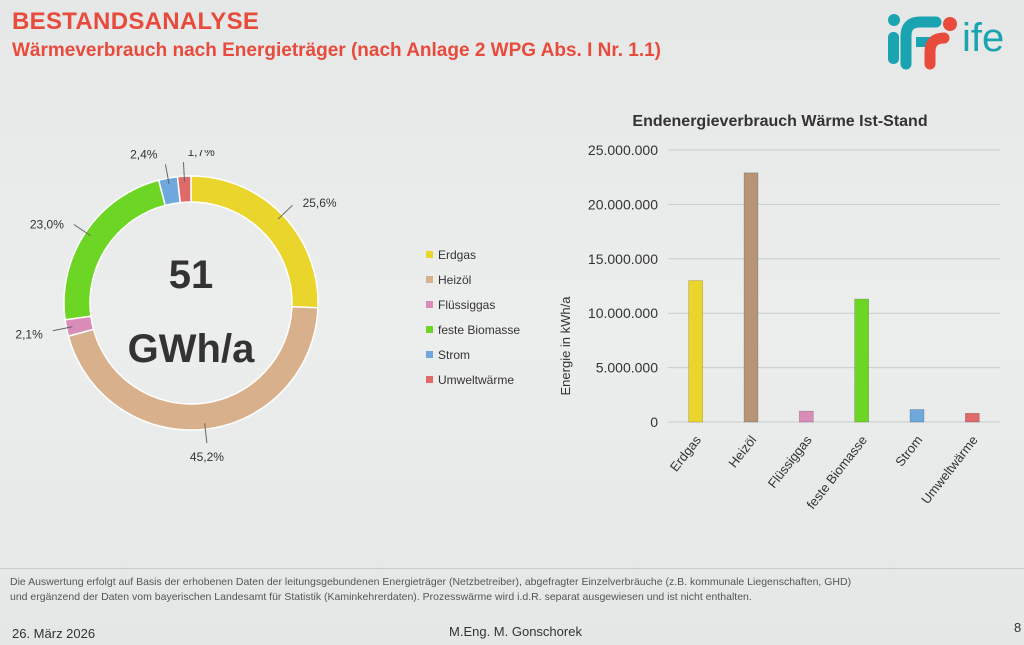 The height and width of the screenshot is (645, 1024). What do you see at coordinates (201, 154) in the screenshot?
I see `donut-data-label: 1,7%` at bounding box center [201, 154].